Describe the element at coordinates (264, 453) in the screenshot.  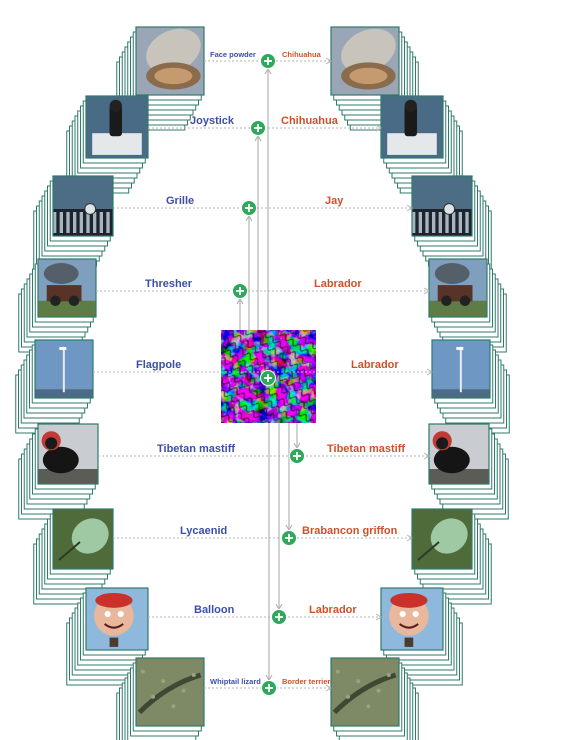
I see `row-tibetan-mastiff: Tibetan mastiff Tibetan mastiff` at that location.